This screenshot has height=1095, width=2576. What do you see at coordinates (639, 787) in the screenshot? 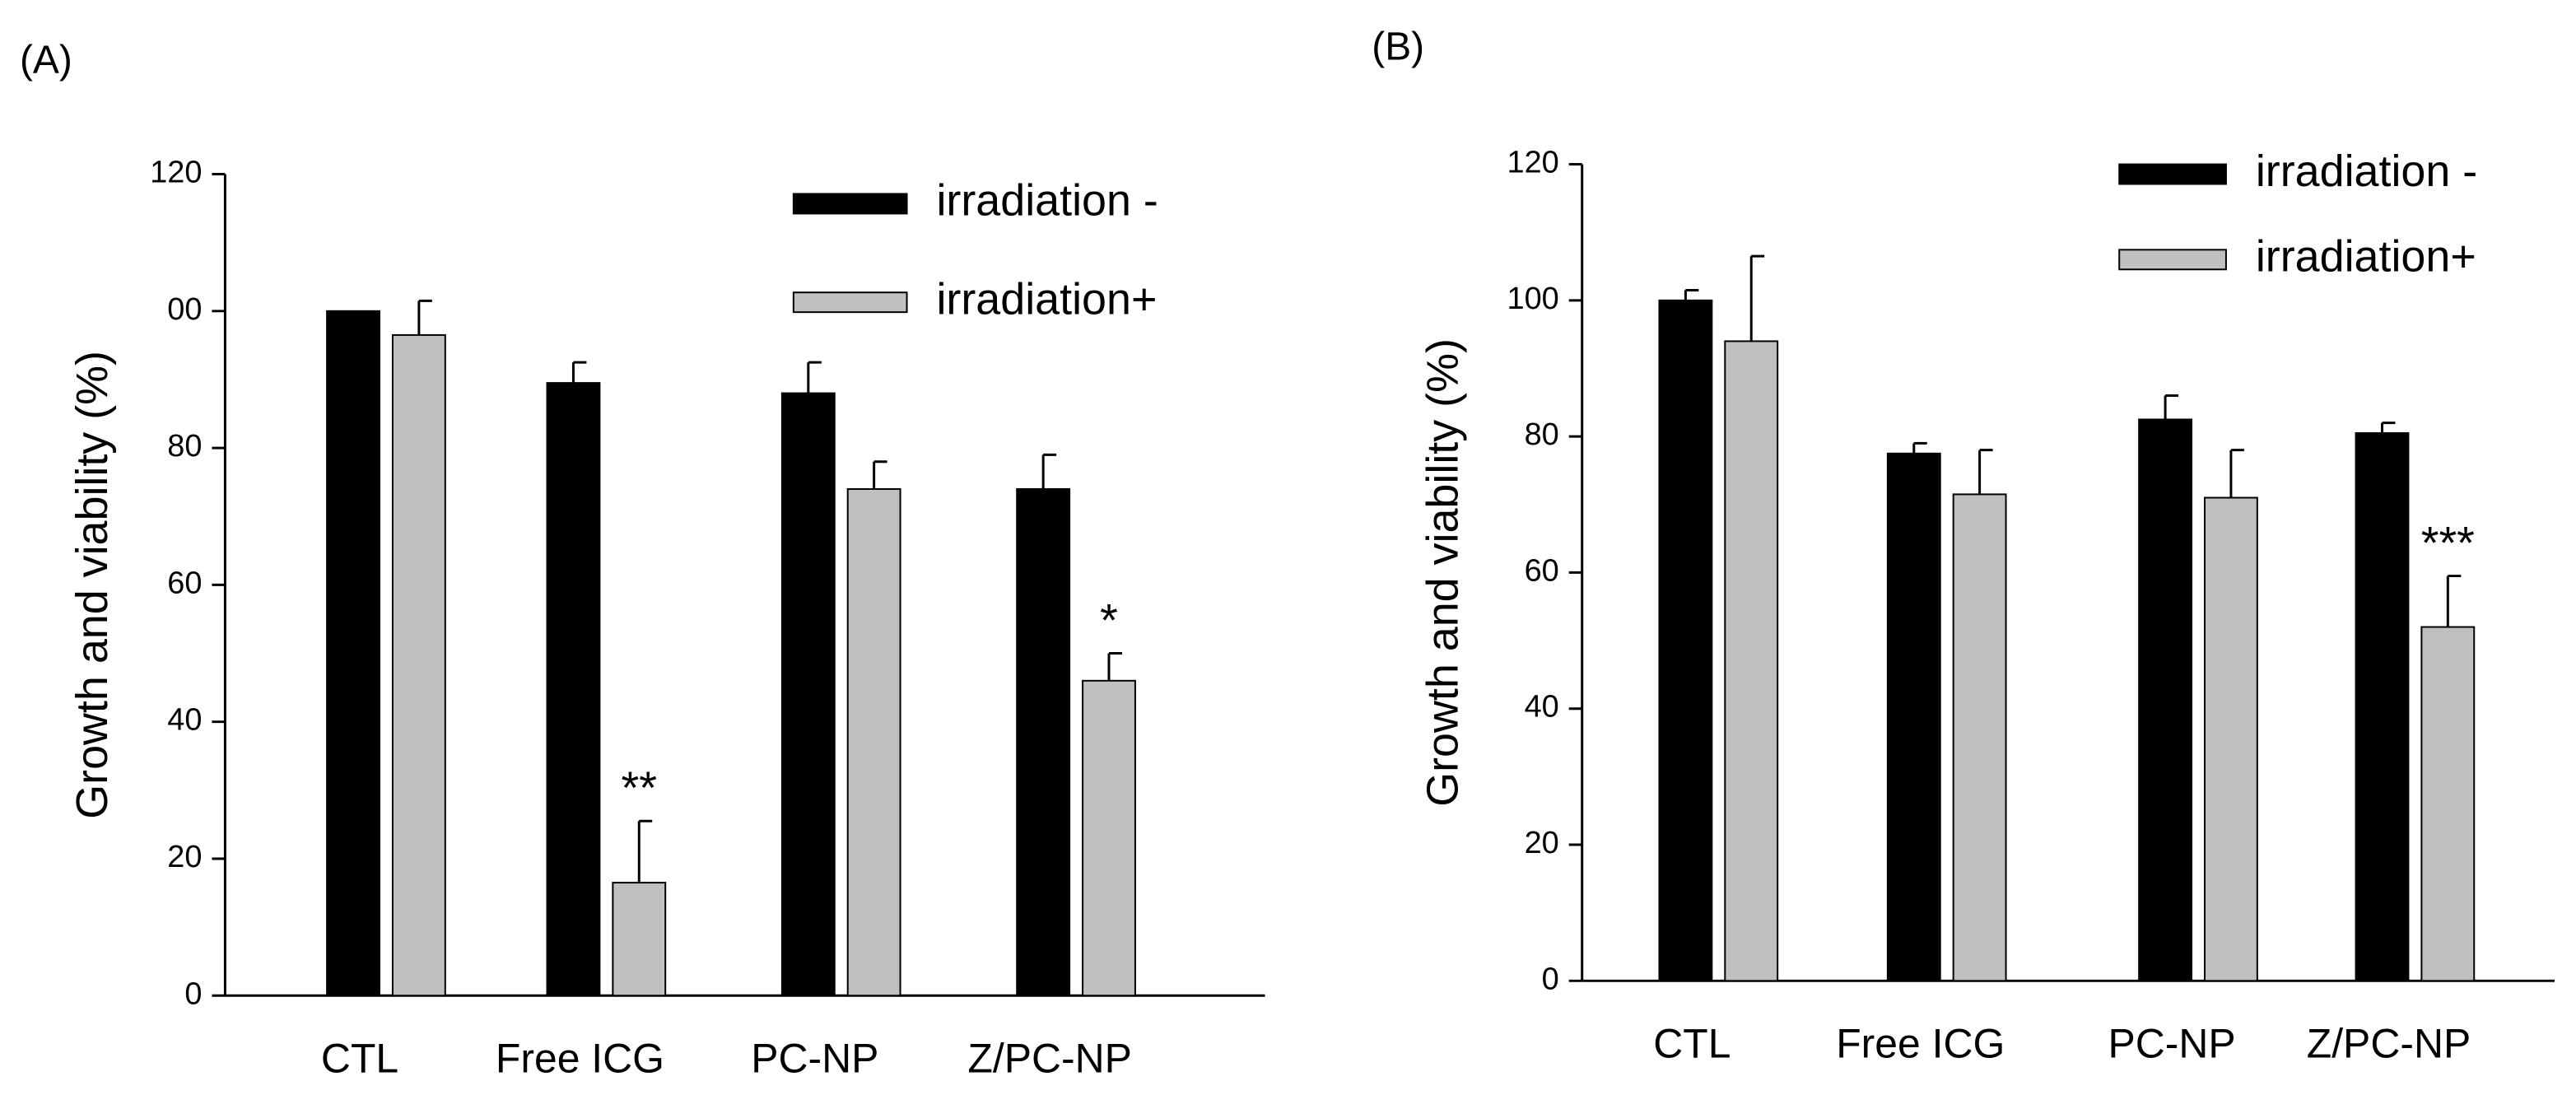
I see `significance-mark: **` at bounding box center [639, 787].